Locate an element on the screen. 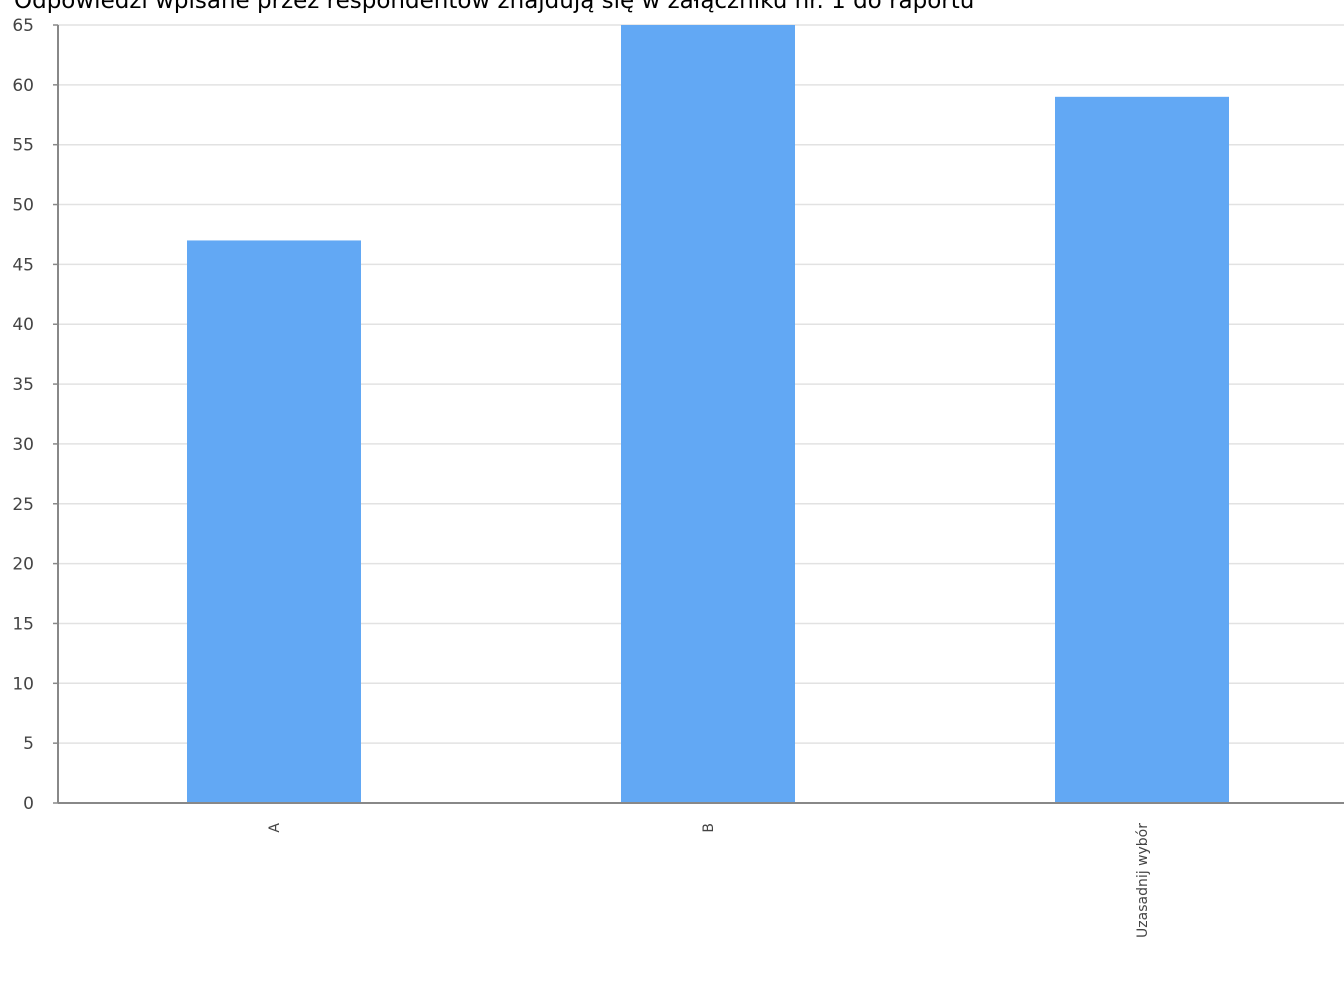 Image resolution: width=1344 pixels, height=994 pixels. y-tick-label: 45 is located at coordinates (23, 265).